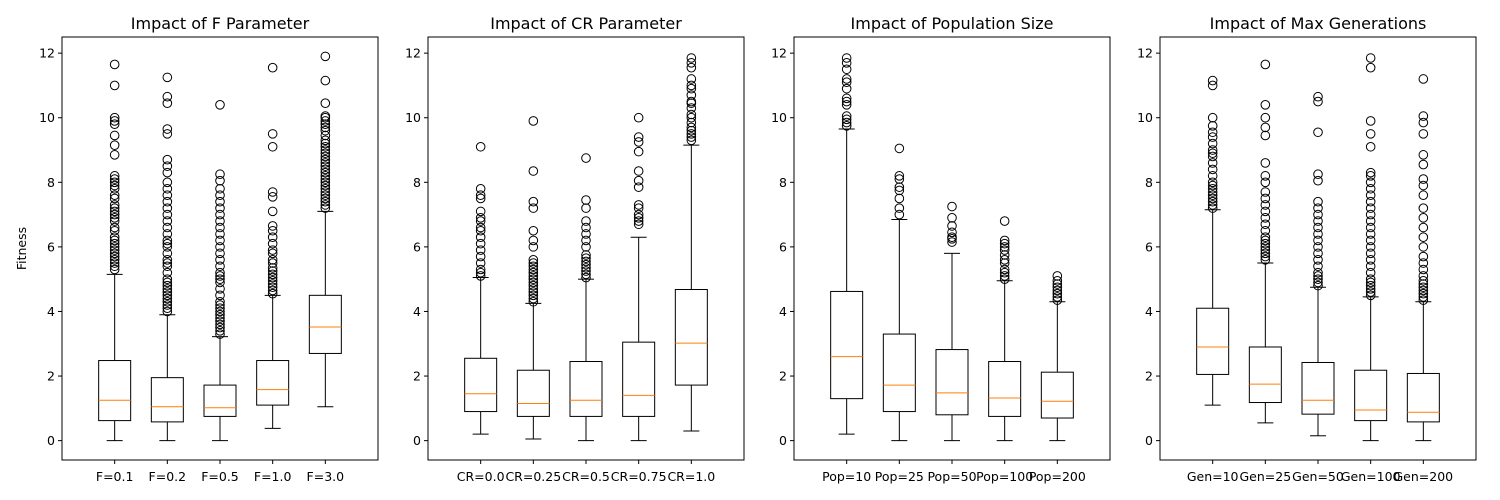  What do you see at coordinates (779, 117) in the screenshot?
I see `y-tick-label: 10` at bounding box center [779, 117].